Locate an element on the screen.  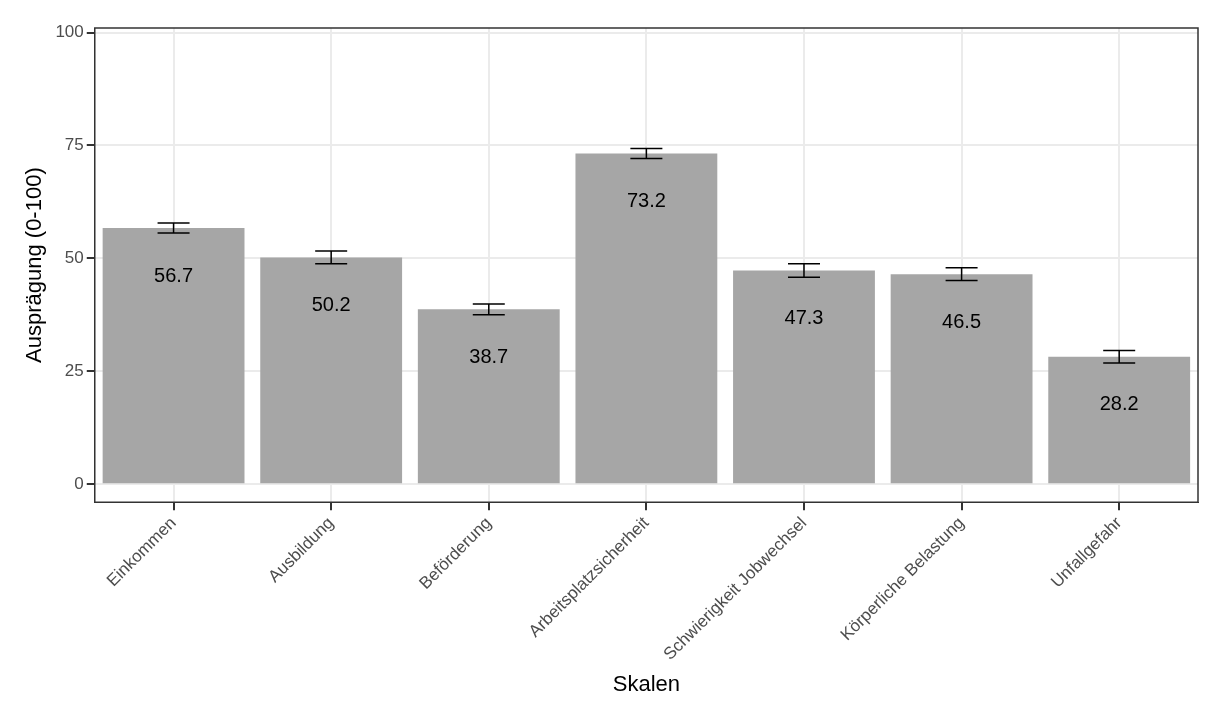
y-tick-label: 0 is located at coordinates (79, 483).